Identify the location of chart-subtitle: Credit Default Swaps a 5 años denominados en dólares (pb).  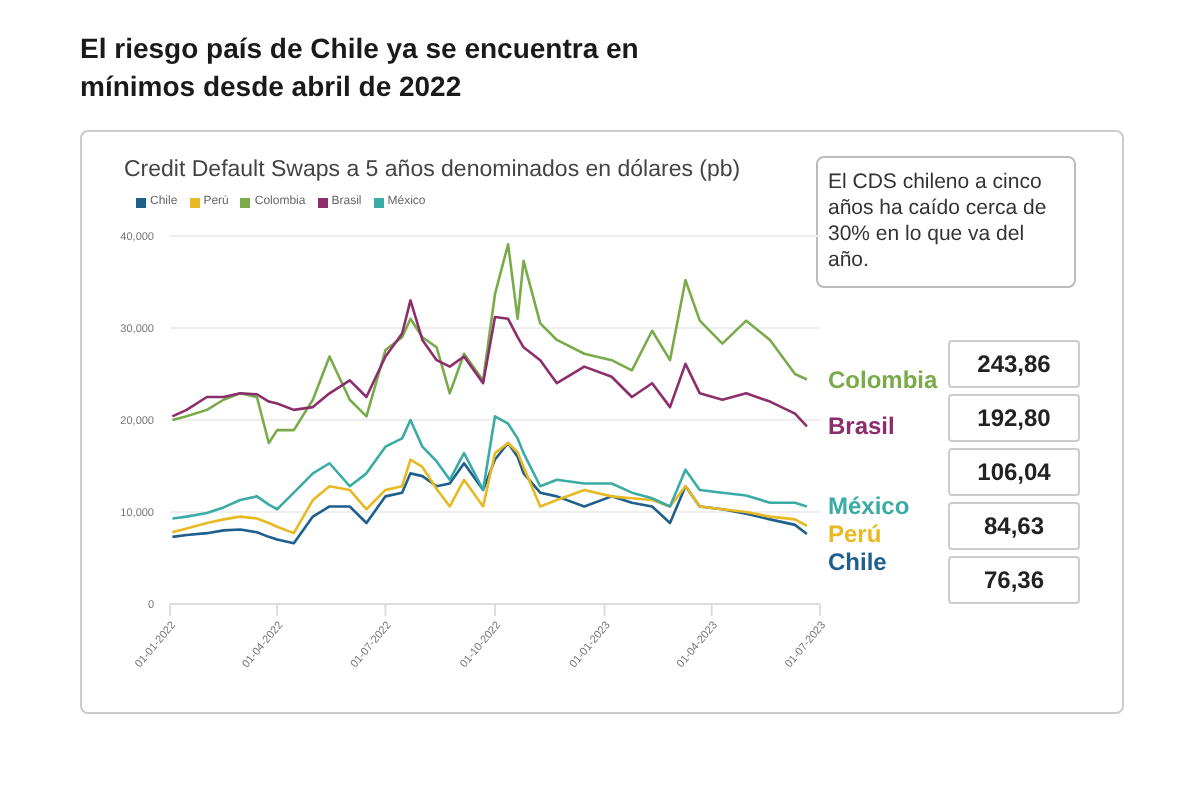
(432, 170).